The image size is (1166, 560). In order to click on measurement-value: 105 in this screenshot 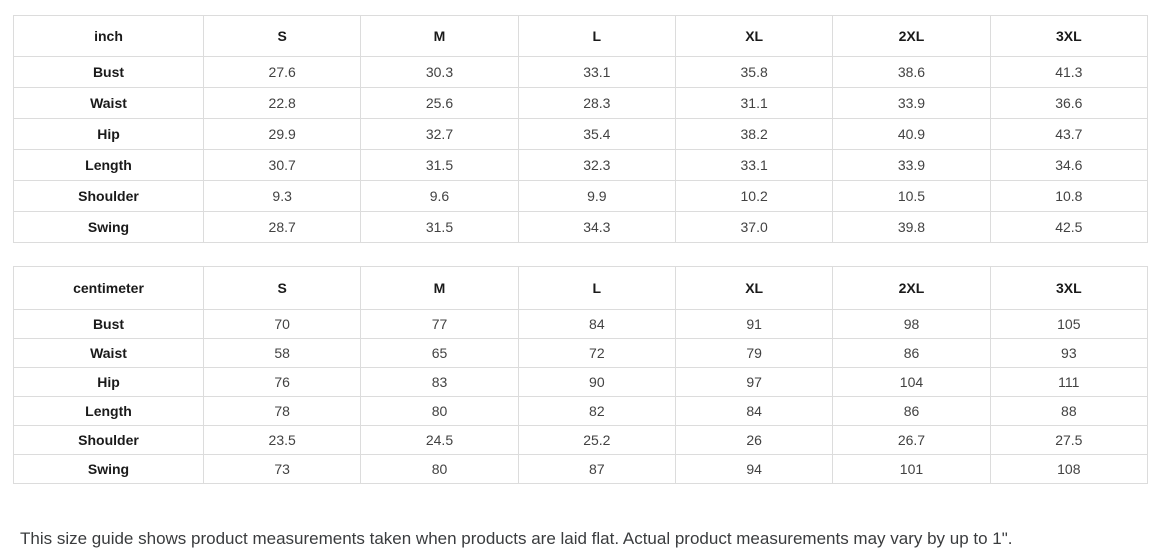, I will do `click(1069, 324)`.